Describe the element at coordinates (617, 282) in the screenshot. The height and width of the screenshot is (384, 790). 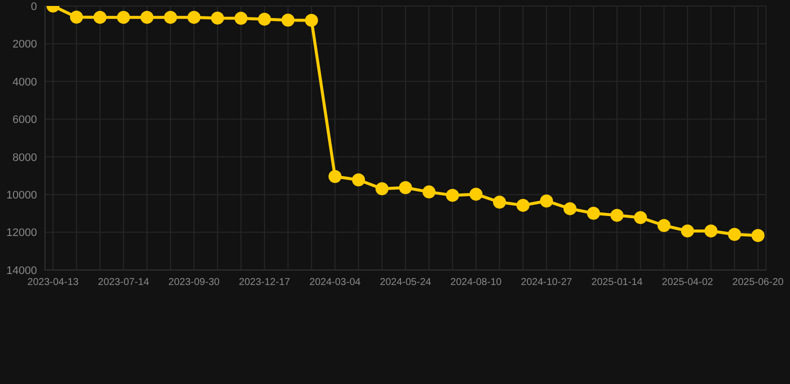
I see `x-tick-label: 2025-01-14` at that location.